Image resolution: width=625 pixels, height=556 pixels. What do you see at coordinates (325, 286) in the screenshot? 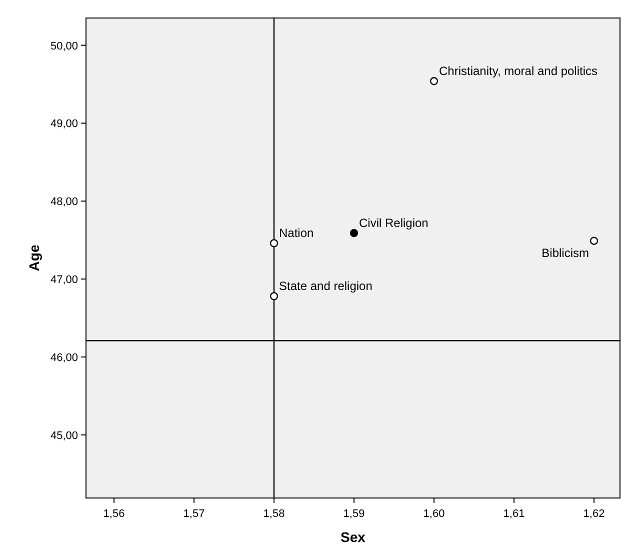
I see `annotation: State and religion` at bounding box center [325, 286].